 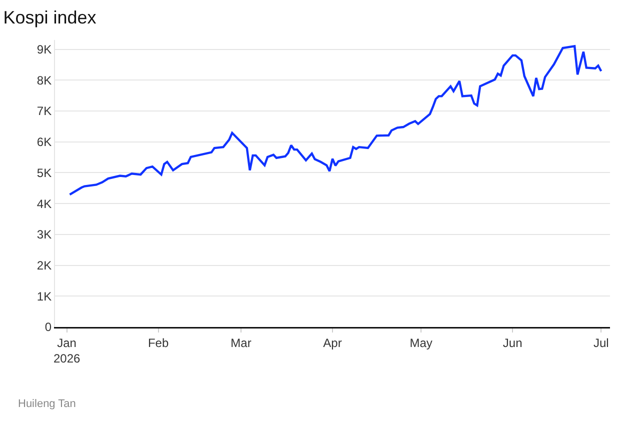 What do you see at coordinates (47, 404) in the screenshot?
I see `text: Huileng Tan` at bounding box center [47, 404].